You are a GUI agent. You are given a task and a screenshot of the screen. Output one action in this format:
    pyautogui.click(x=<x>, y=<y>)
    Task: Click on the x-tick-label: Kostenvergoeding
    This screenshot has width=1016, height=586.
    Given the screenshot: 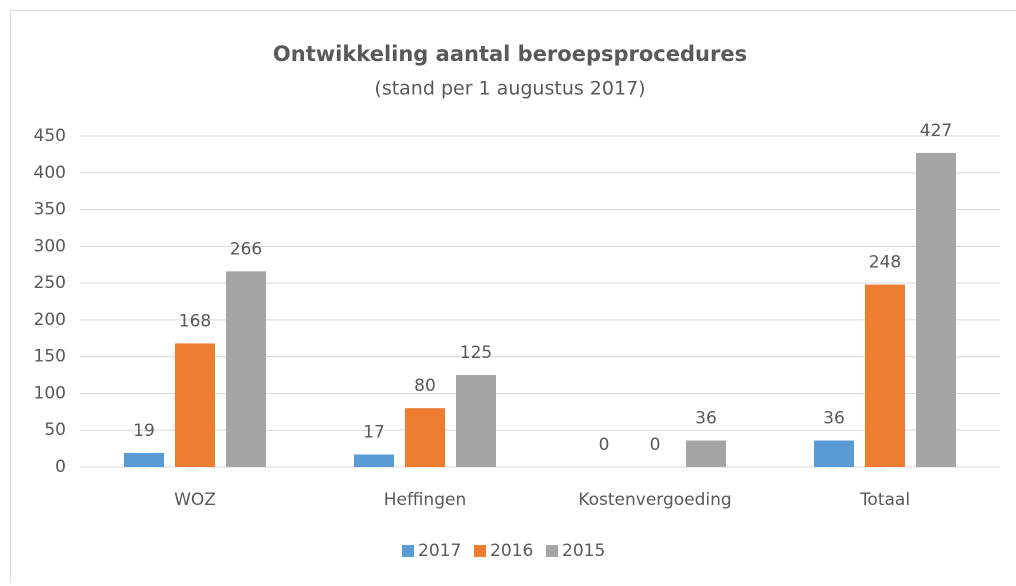 What is the action you would take?
    pyautogui.click(x=654, y=500)
    